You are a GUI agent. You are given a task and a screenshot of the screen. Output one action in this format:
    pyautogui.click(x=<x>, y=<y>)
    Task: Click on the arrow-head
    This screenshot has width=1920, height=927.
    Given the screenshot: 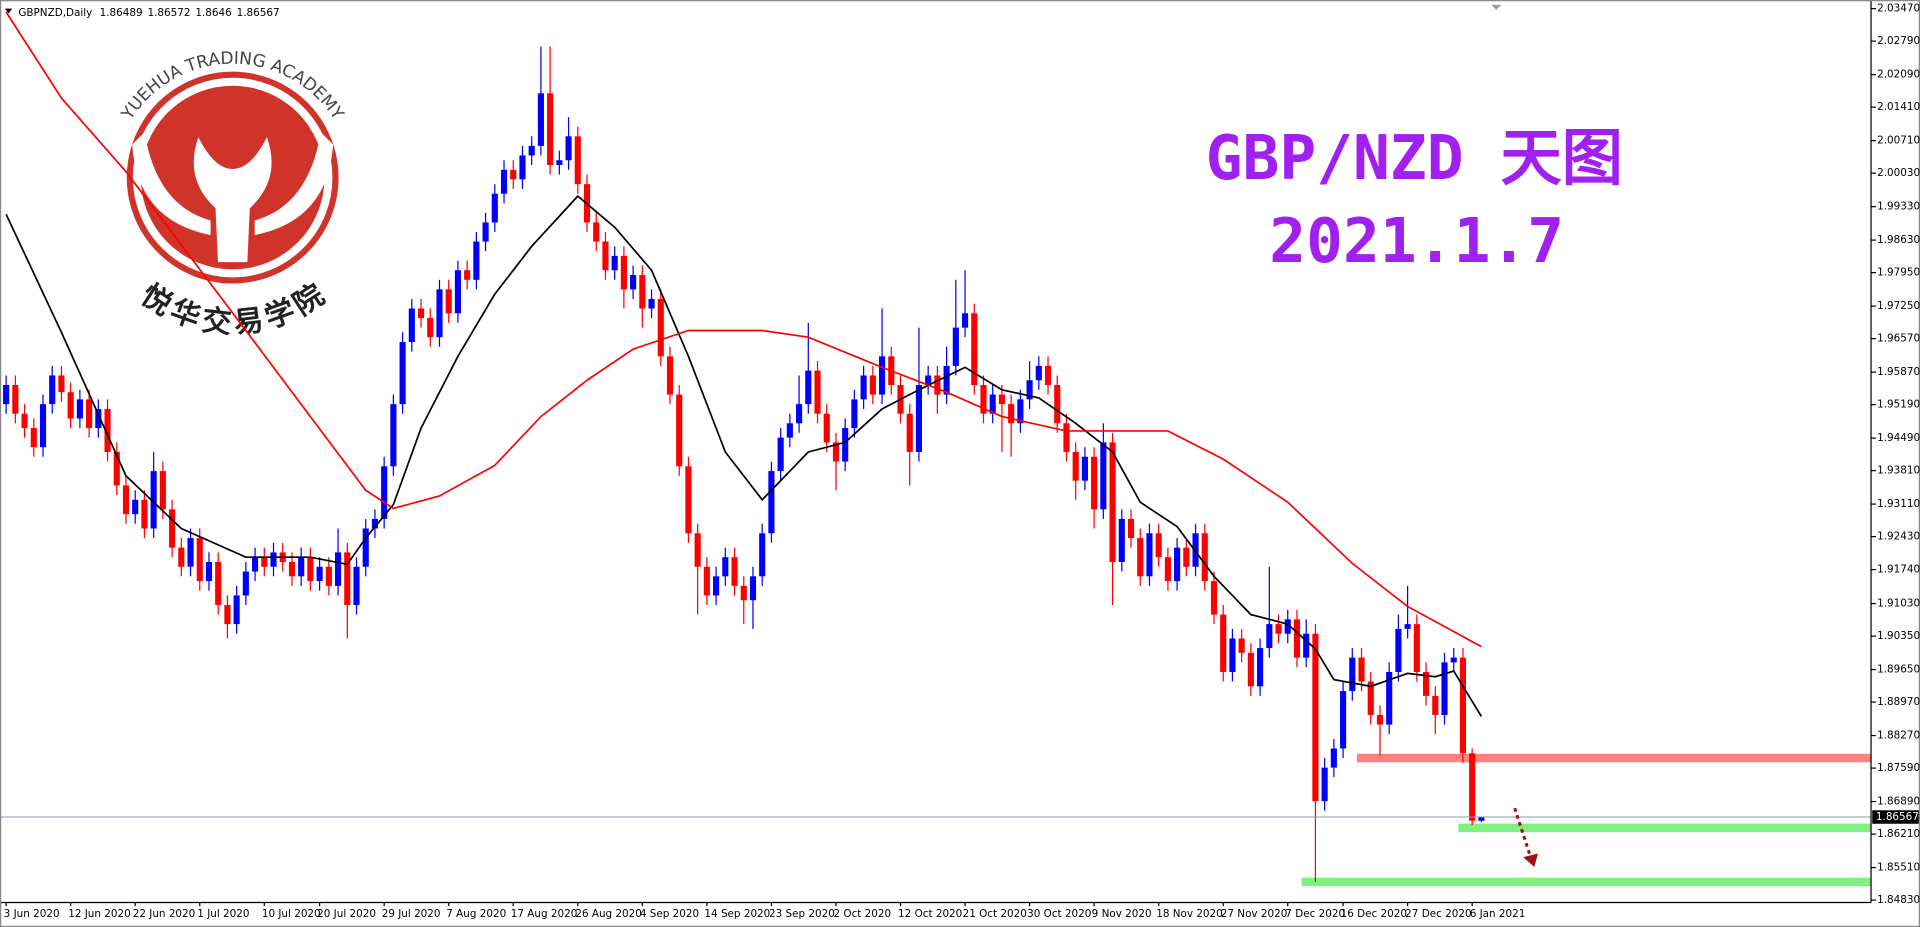 What is the action you would take?
    pyautogui.click(x=1530, y=860)
    